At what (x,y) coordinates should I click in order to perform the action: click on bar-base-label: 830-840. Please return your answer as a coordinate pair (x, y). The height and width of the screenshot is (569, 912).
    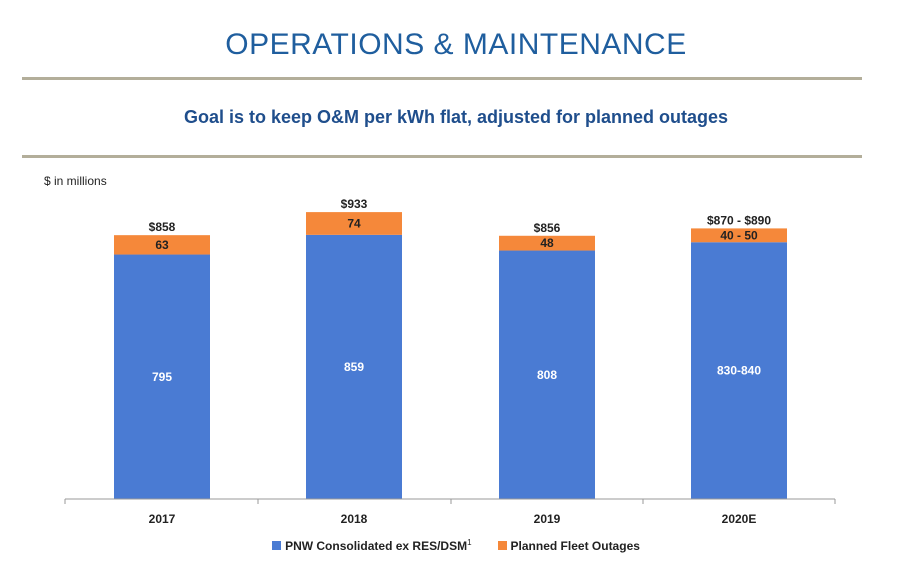
    Looking at the image, I should click on (739, 371).